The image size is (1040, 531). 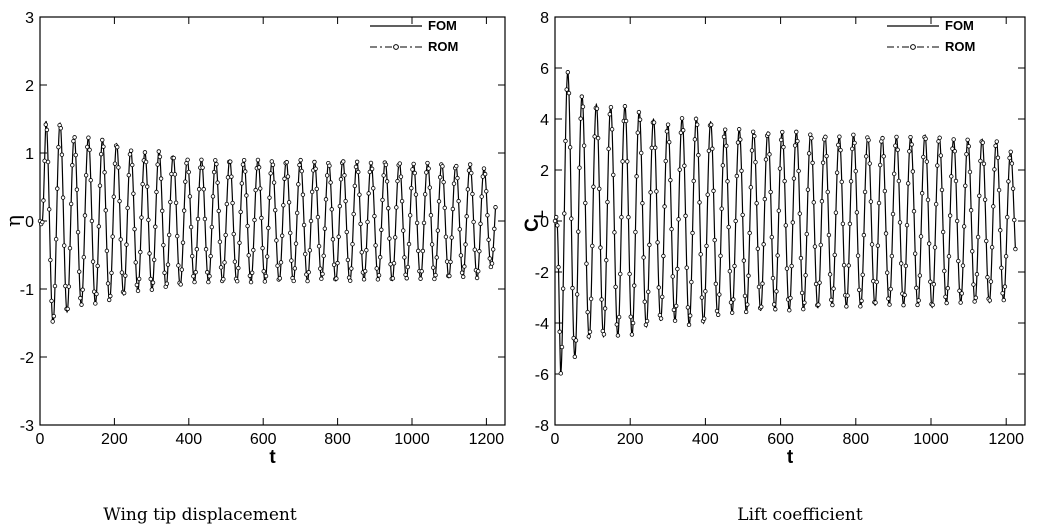 What do you see at coordinates (542, 375) in the screenshot?
I see `y-tick-label: -6` at bounding box center [542, 375].